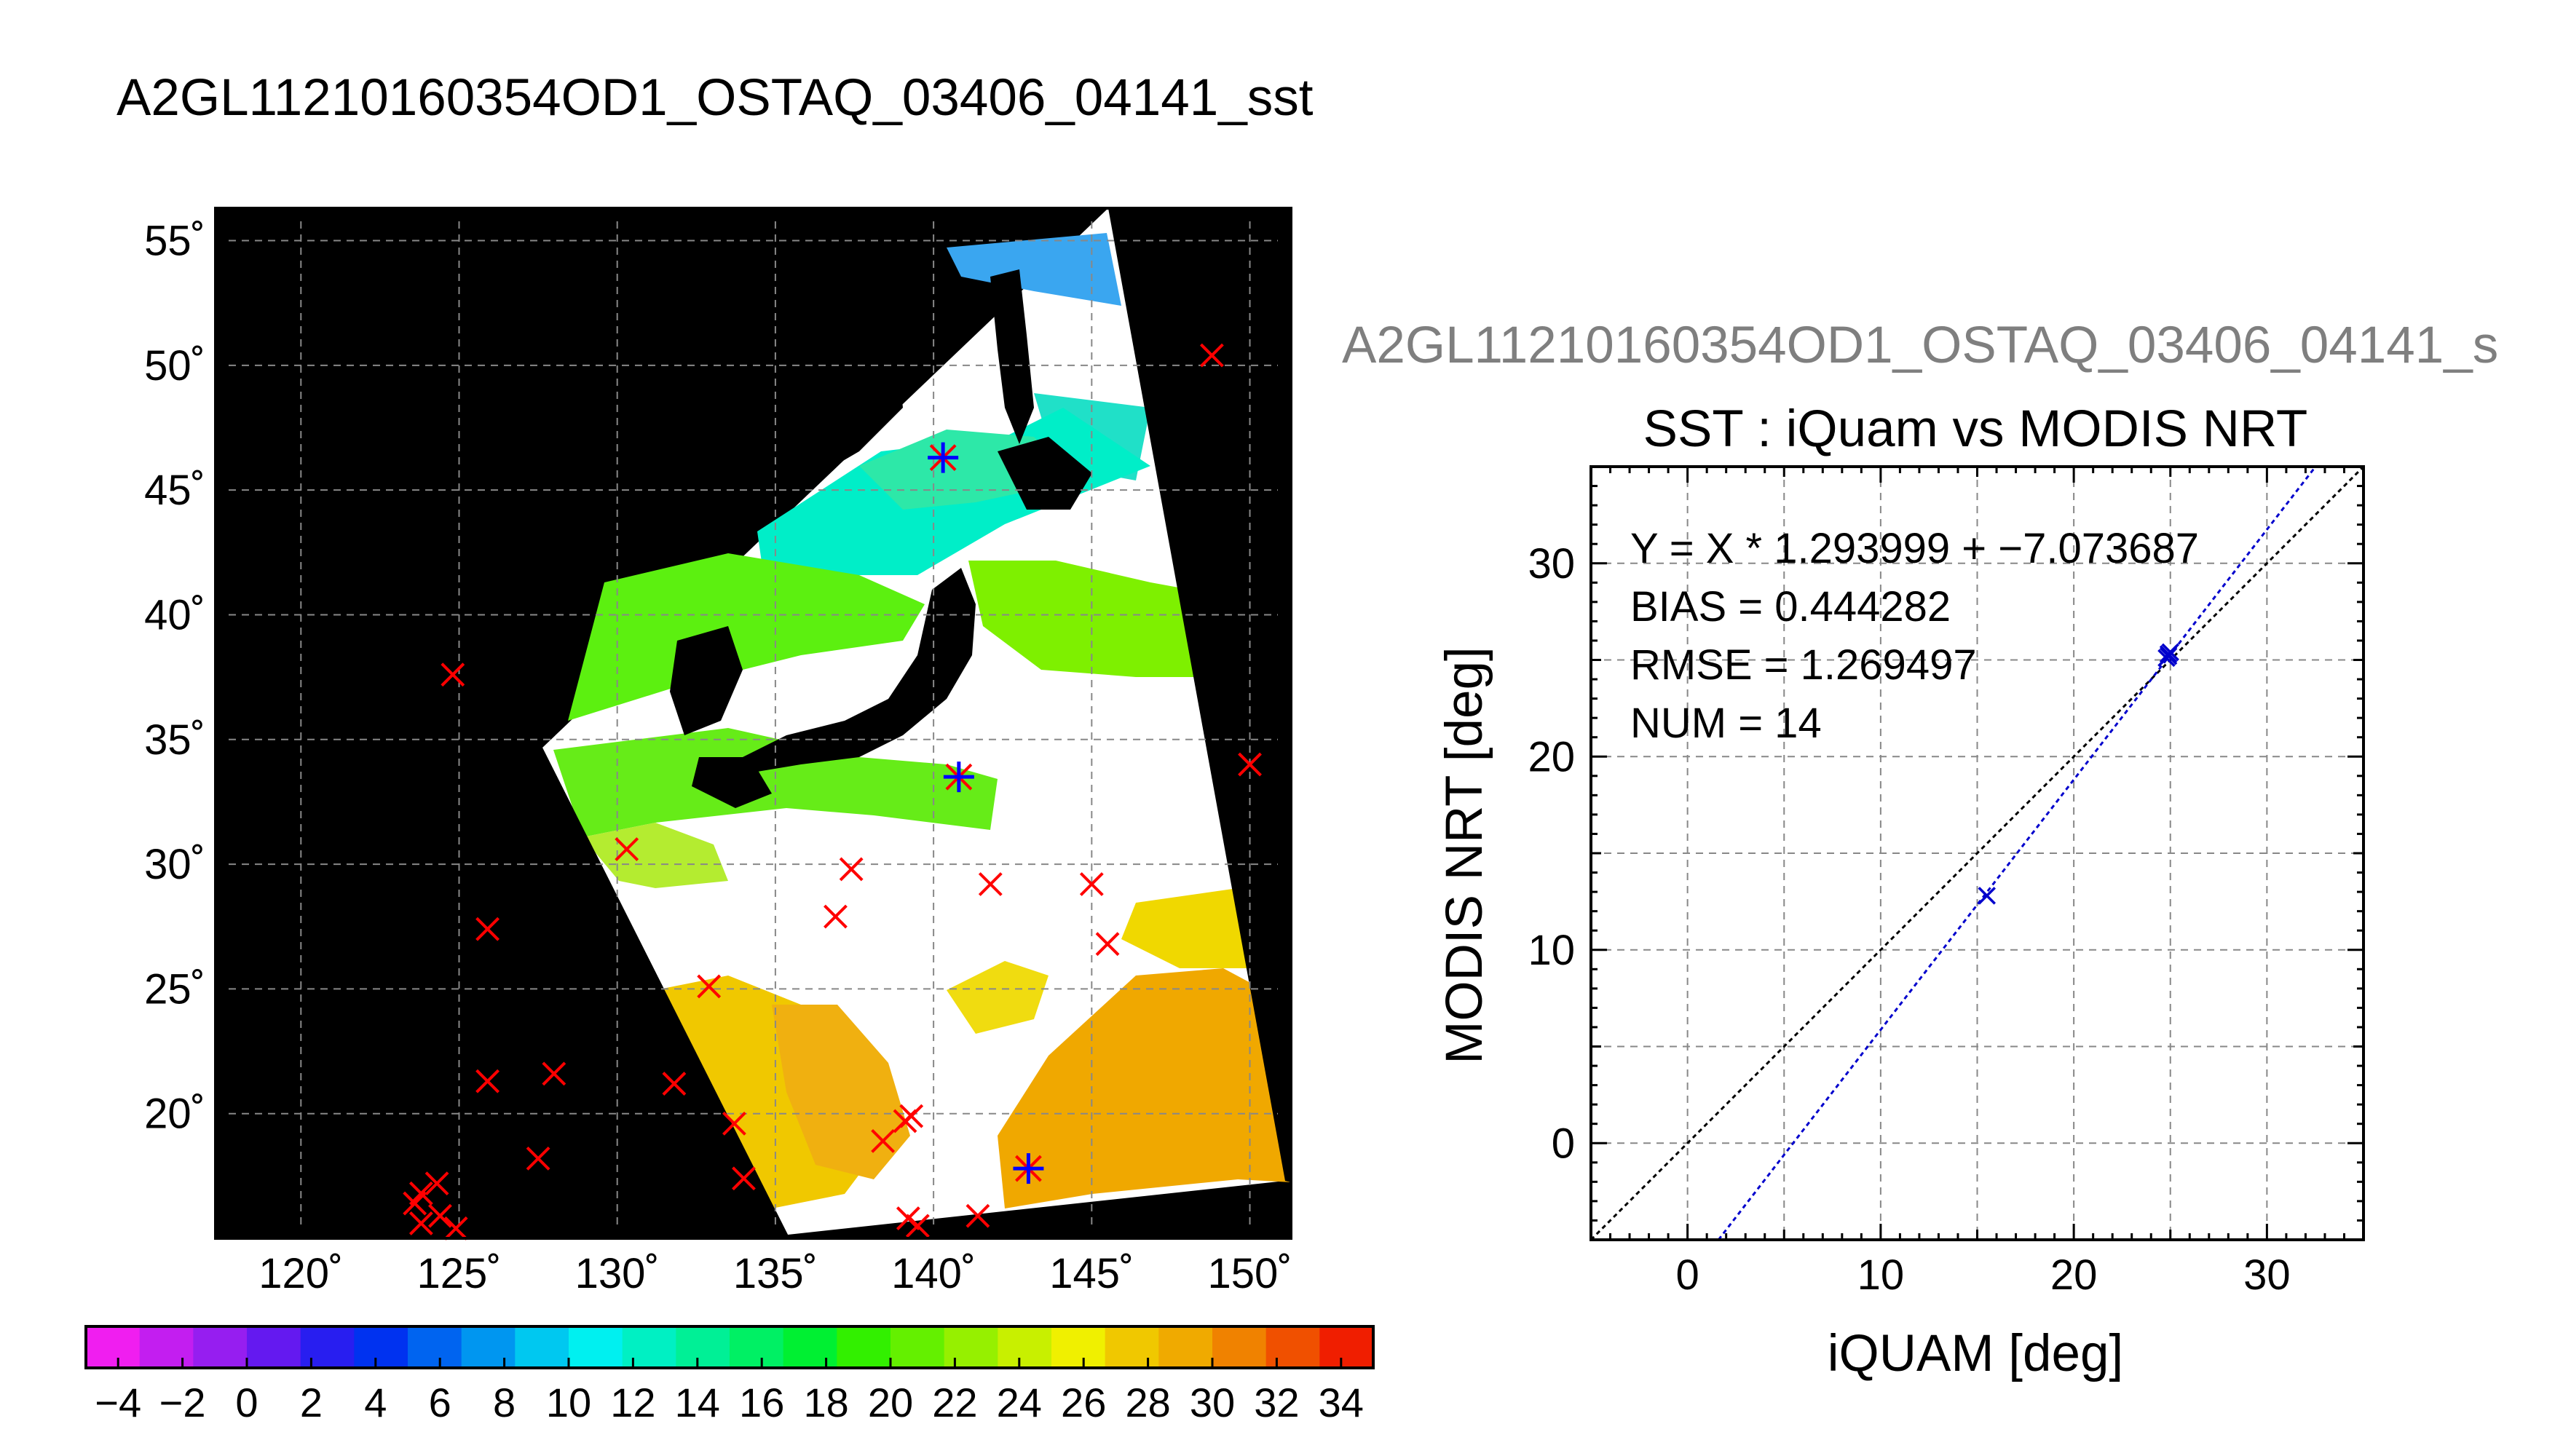  Describe the element at coordinates (1083, 1402) in the screenshot. I see `colorbar-tick-label: 26` at that location.